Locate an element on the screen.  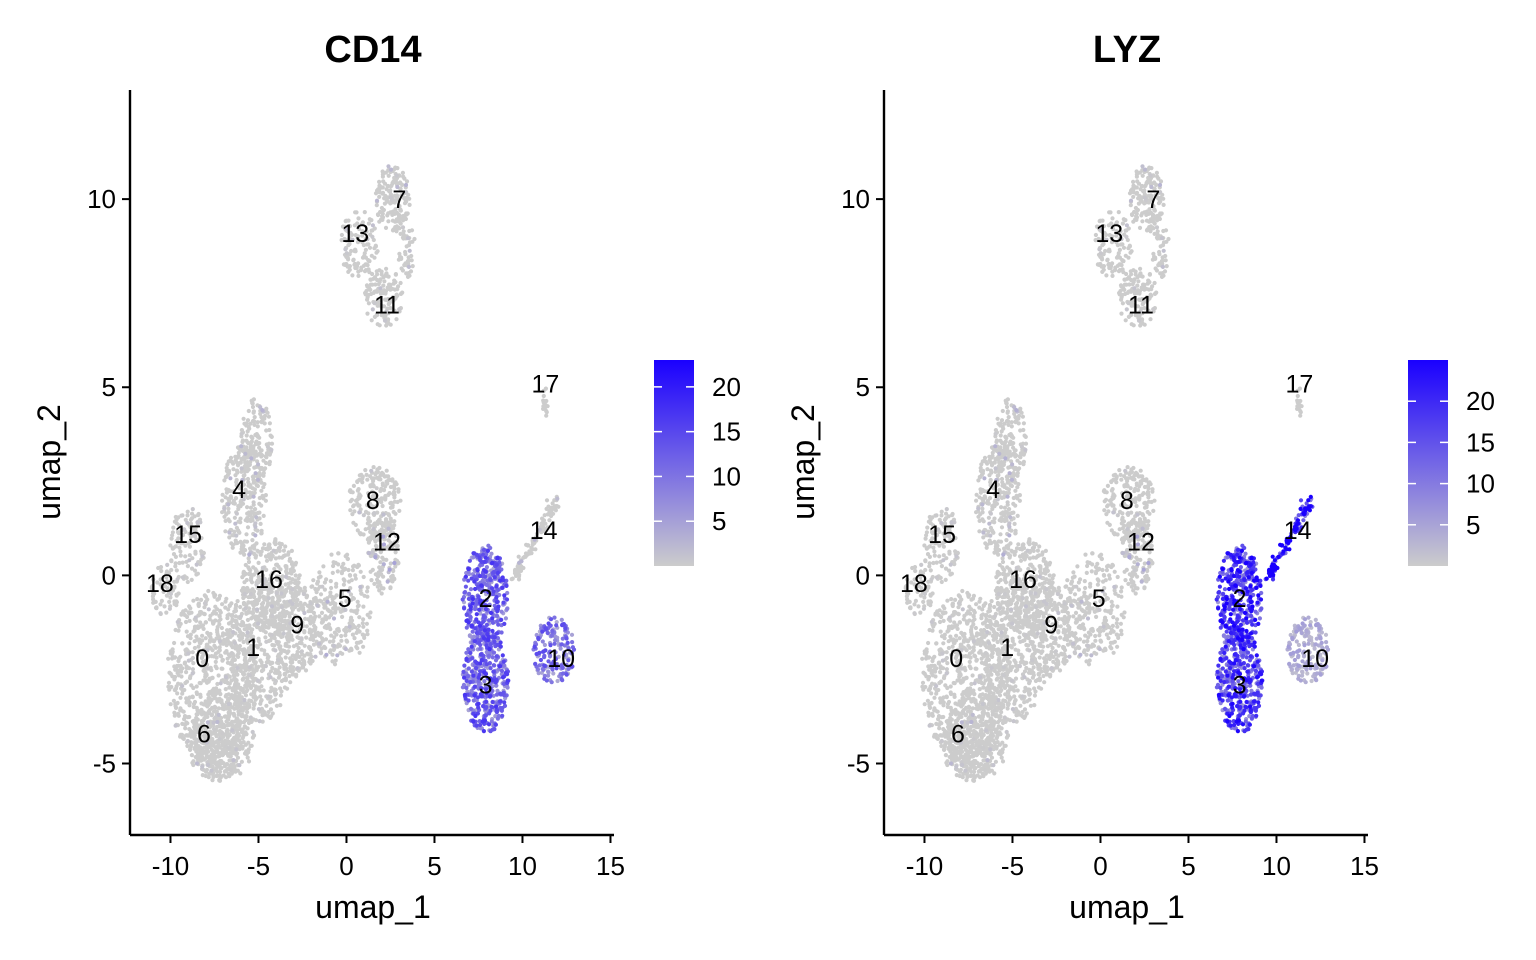
cluster-label: 17 is located at coordinates (545, 384).